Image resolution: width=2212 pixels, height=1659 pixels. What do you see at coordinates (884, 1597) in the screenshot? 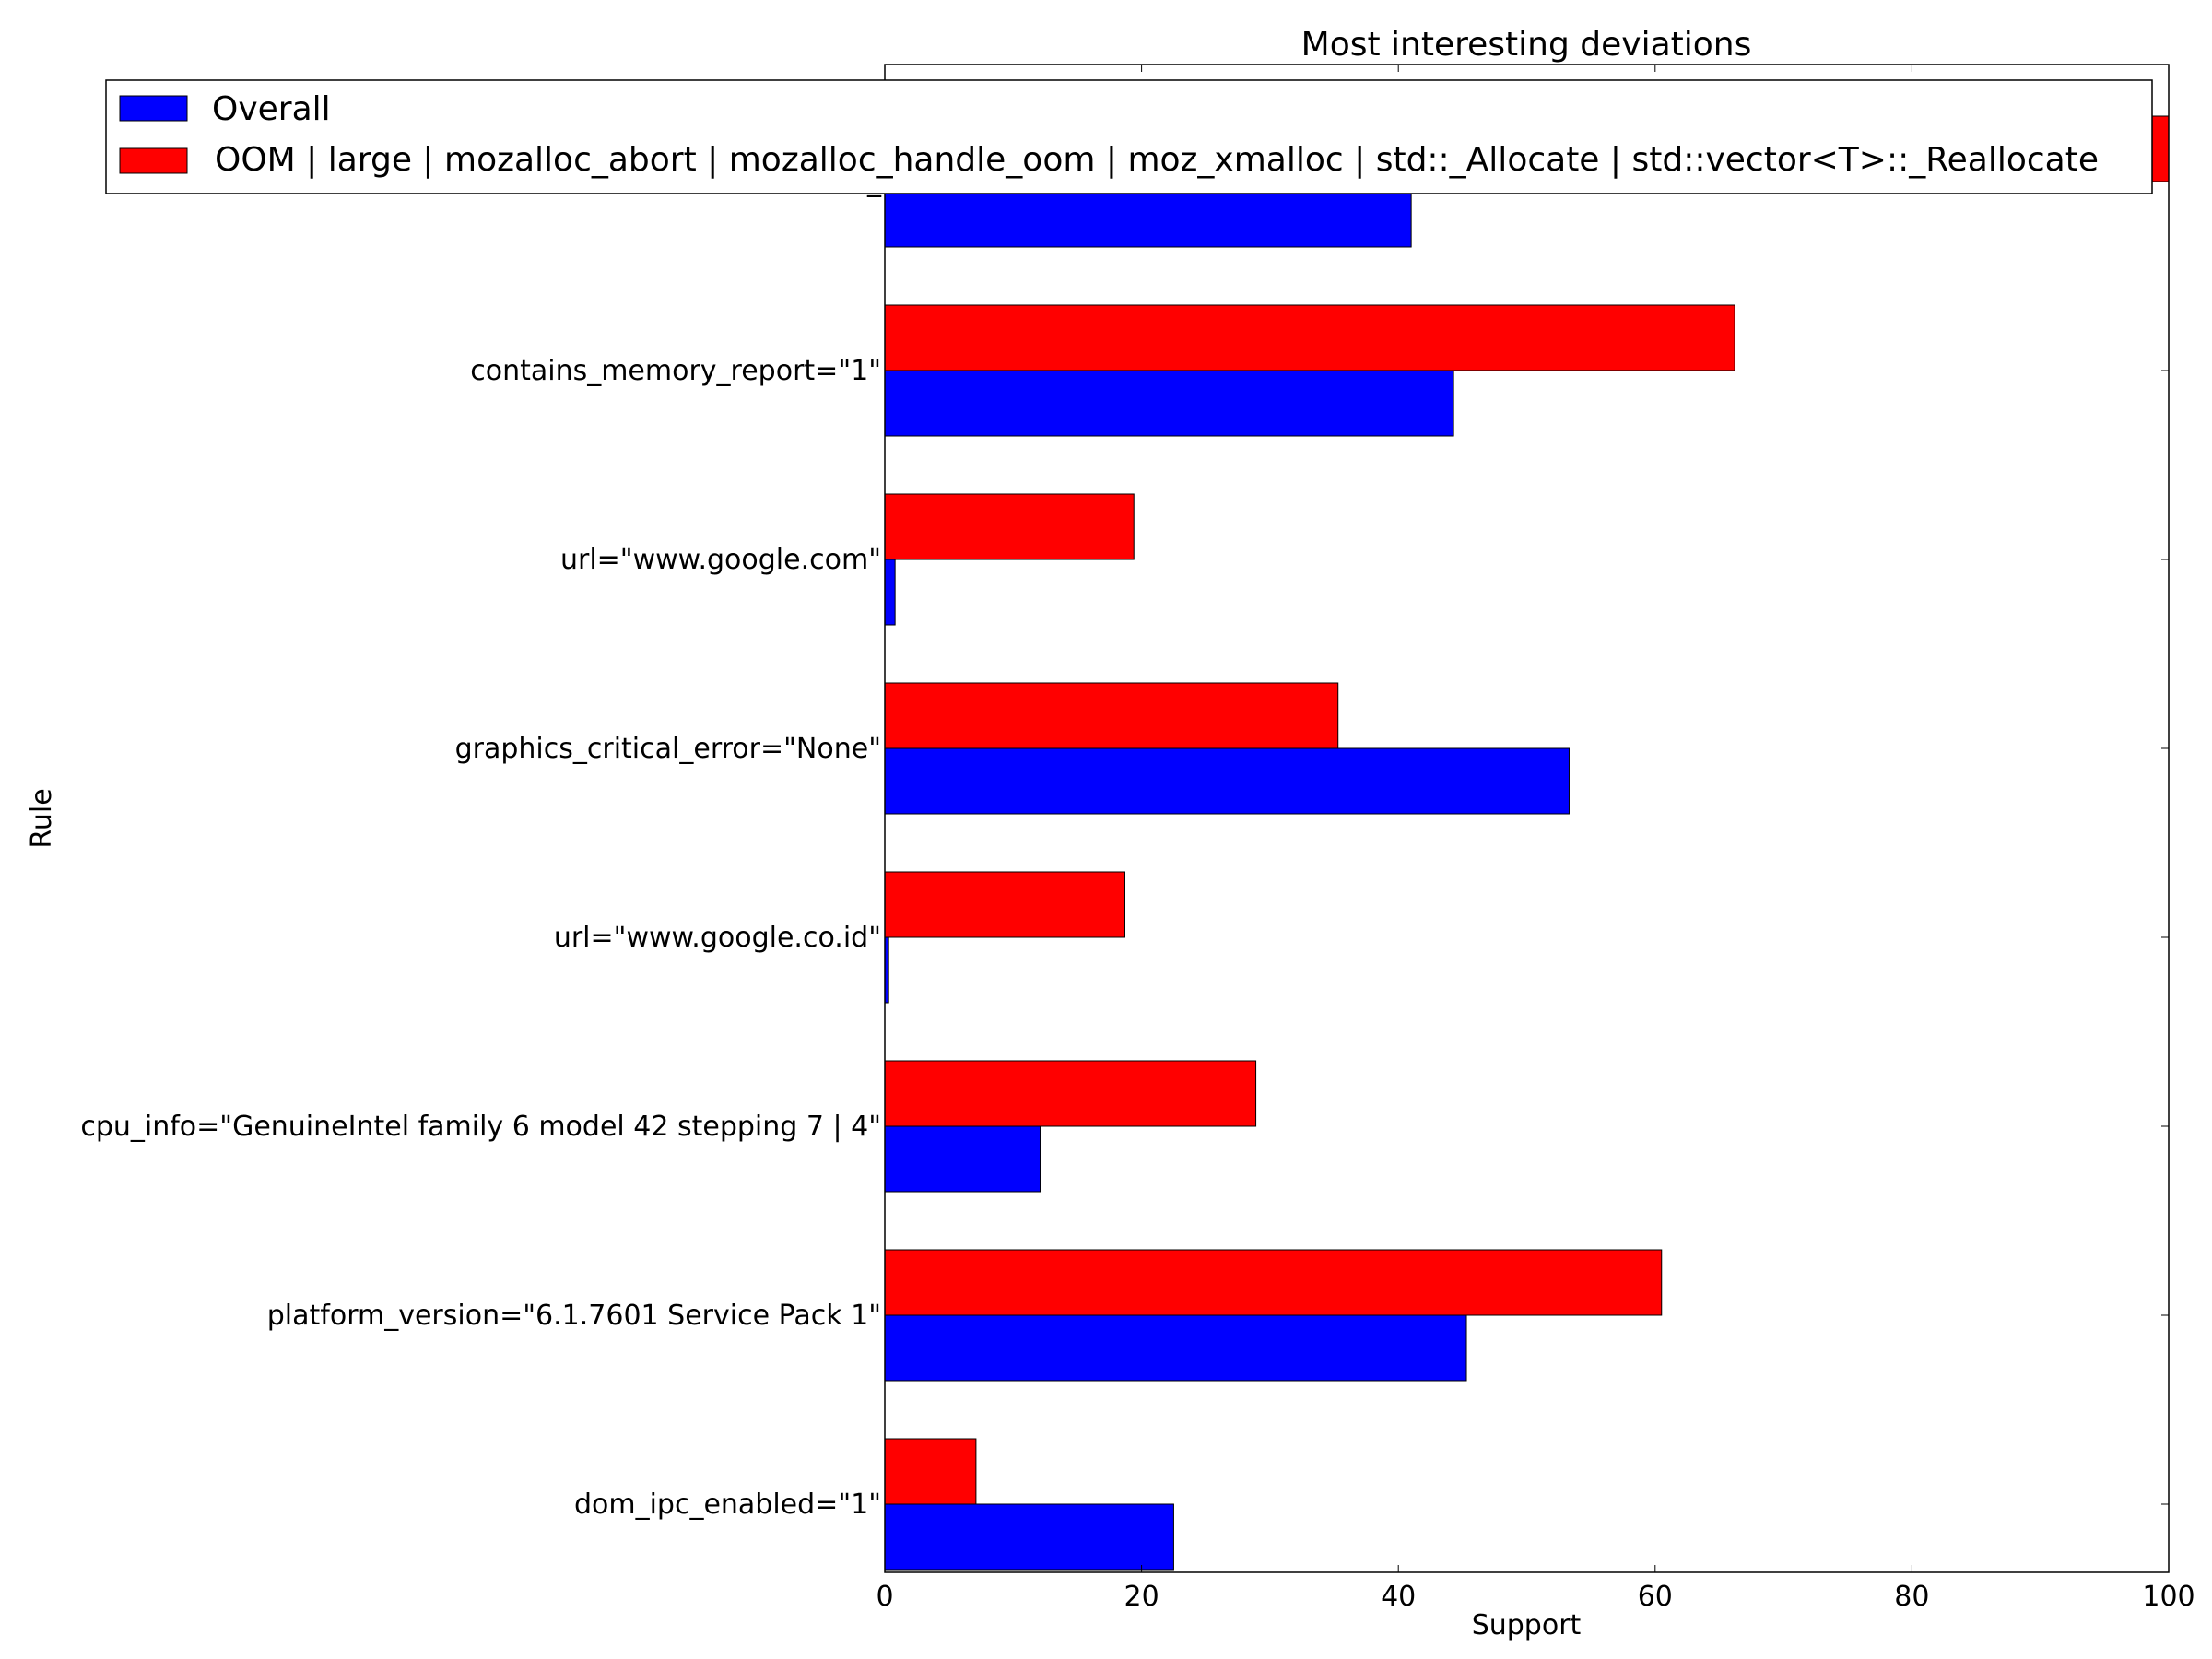
I see `x-tick-label: 0` at bounding box center [884, 1597].